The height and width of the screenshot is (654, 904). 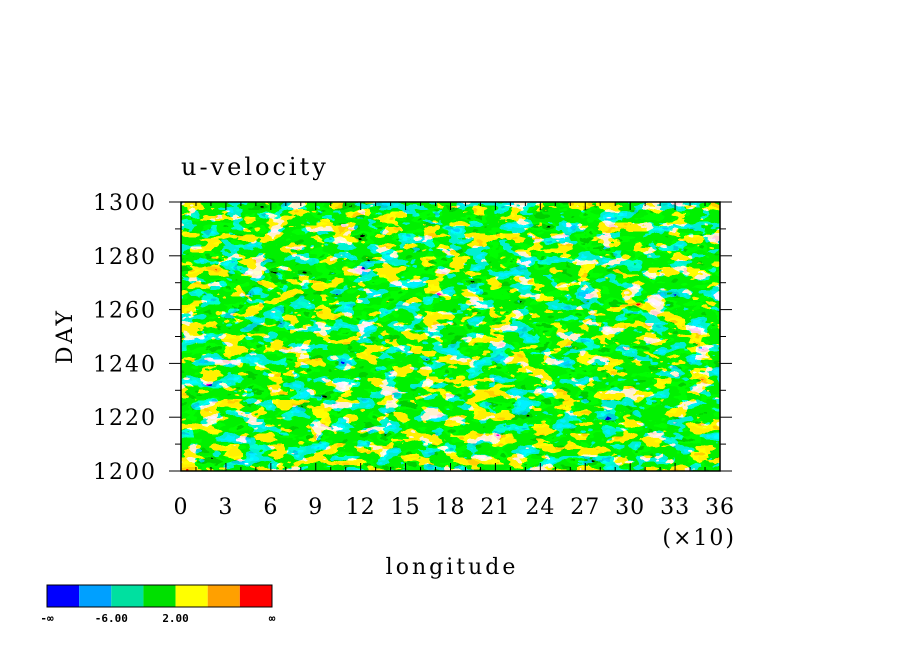 What do you see at coordinates (699, 538) in the screenshot?
I see `x-multiplier-label: (×10)` at bounding box center [699, 538].